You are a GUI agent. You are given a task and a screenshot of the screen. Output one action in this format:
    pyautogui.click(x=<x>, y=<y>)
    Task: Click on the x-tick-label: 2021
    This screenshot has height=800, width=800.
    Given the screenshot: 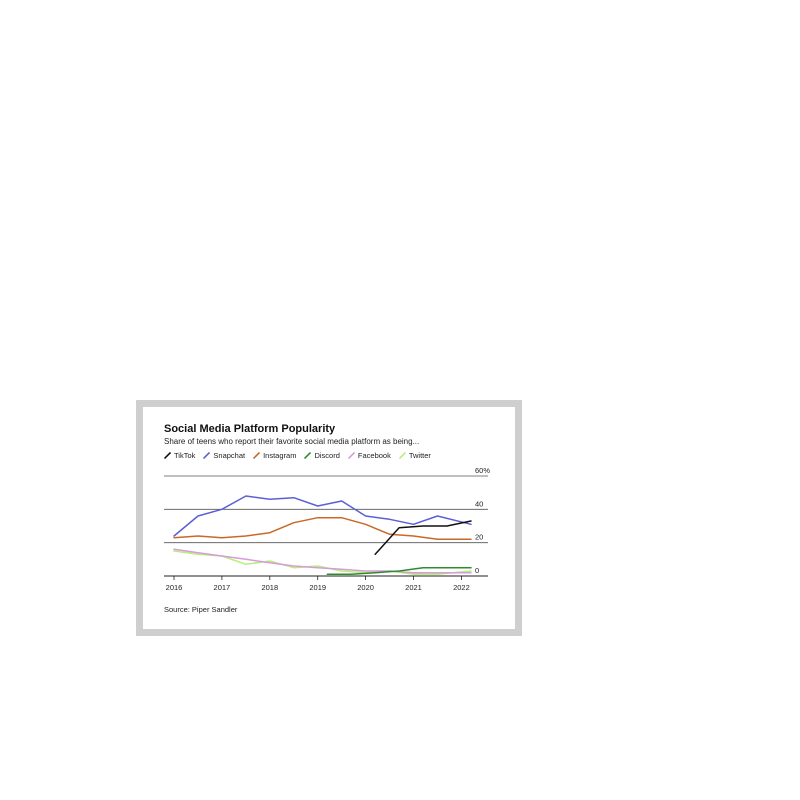 What is the action you would take?
    pyautogui.click(x=413, y=587)
    